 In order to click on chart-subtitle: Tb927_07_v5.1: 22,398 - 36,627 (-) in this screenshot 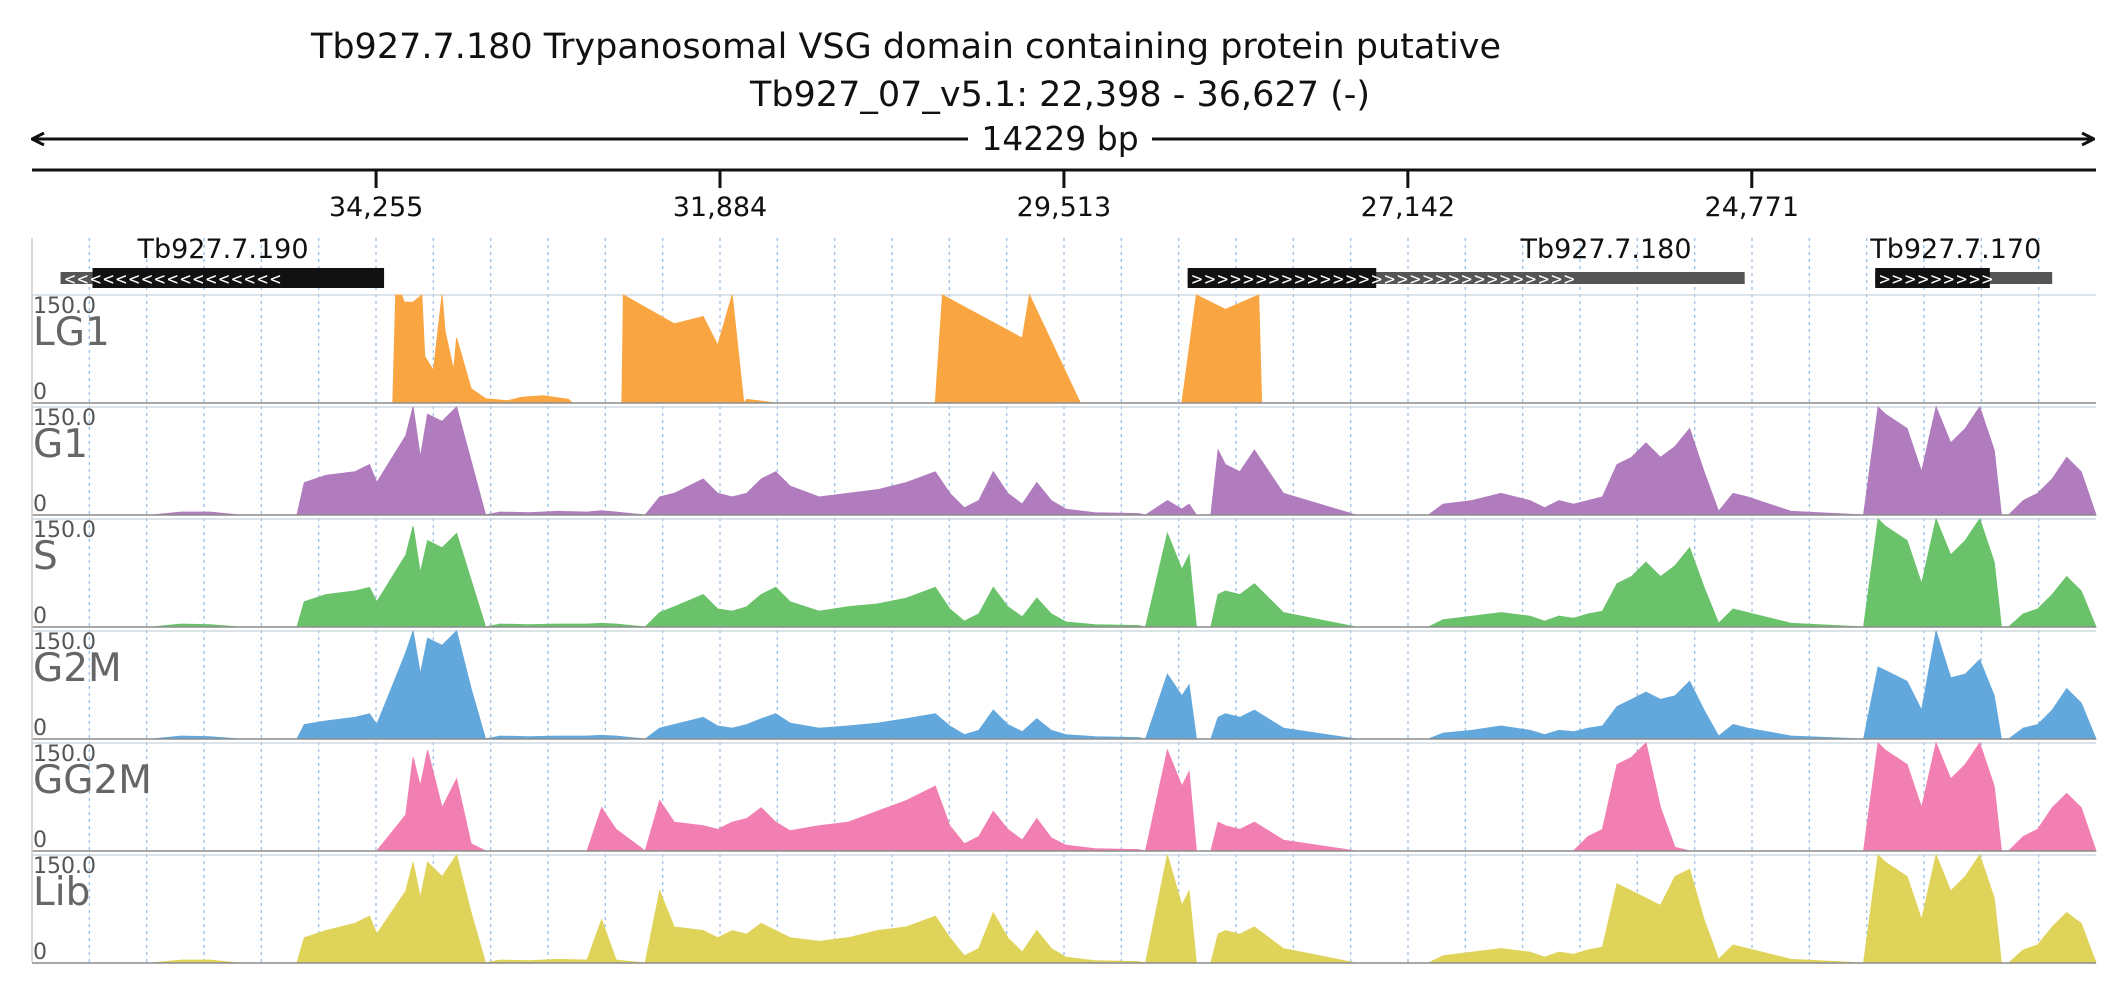, I will do `click(1059, 95)`.